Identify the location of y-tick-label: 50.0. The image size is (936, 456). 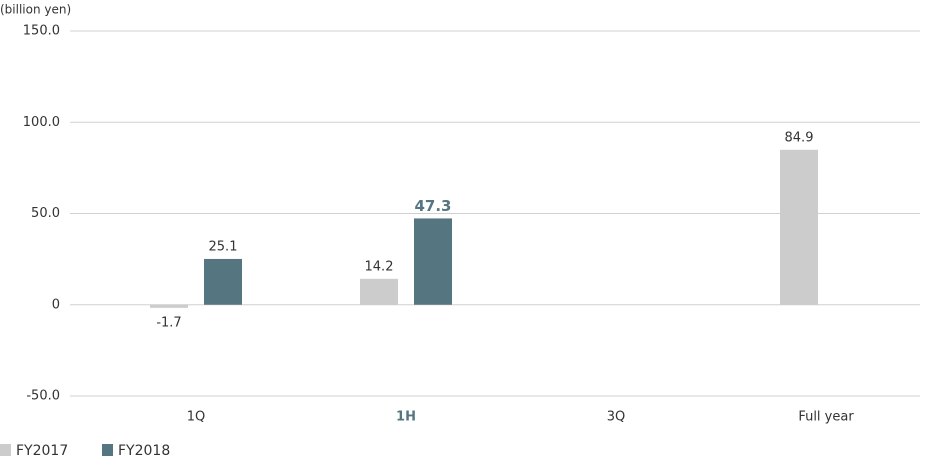
(45, 213).